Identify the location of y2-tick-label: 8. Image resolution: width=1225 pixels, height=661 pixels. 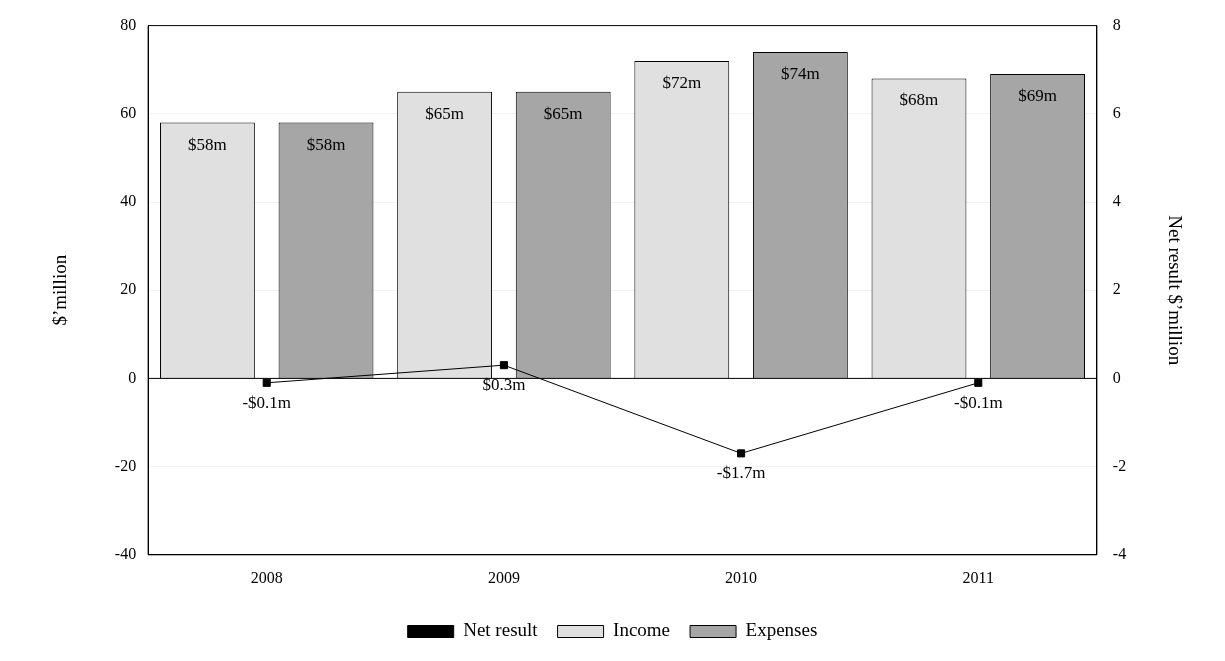
(1116, 24).